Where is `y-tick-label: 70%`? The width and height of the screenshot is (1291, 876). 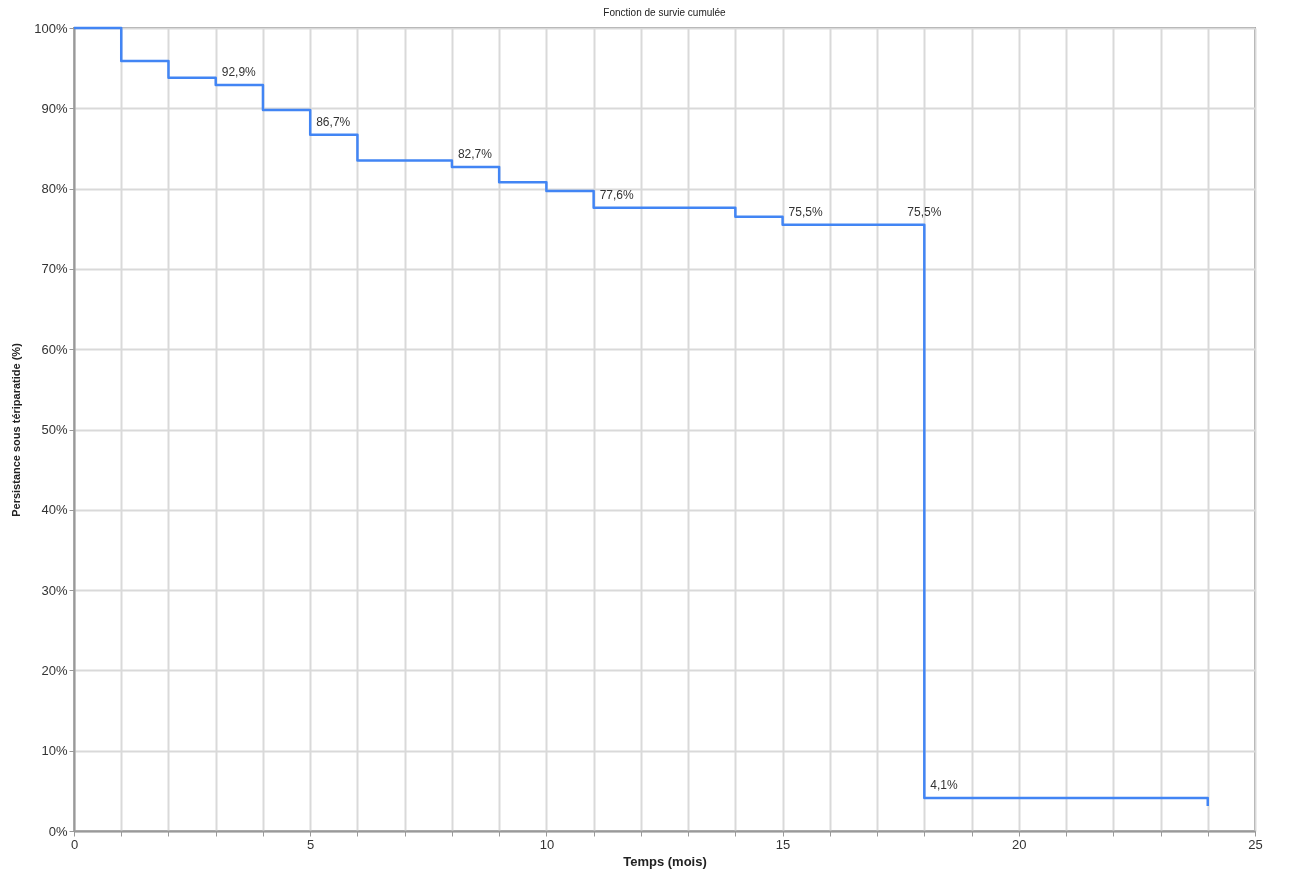
y-tick-label: 70% is located at coordinates (54, 269).